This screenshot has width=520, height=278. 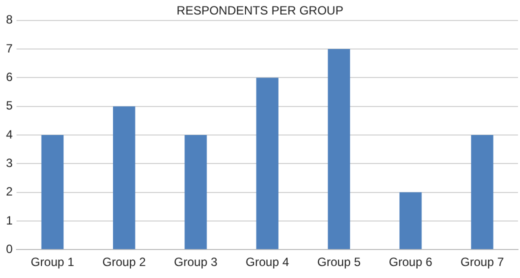 I want to click on y-tick-label: 6, so click(x=9, y=77).